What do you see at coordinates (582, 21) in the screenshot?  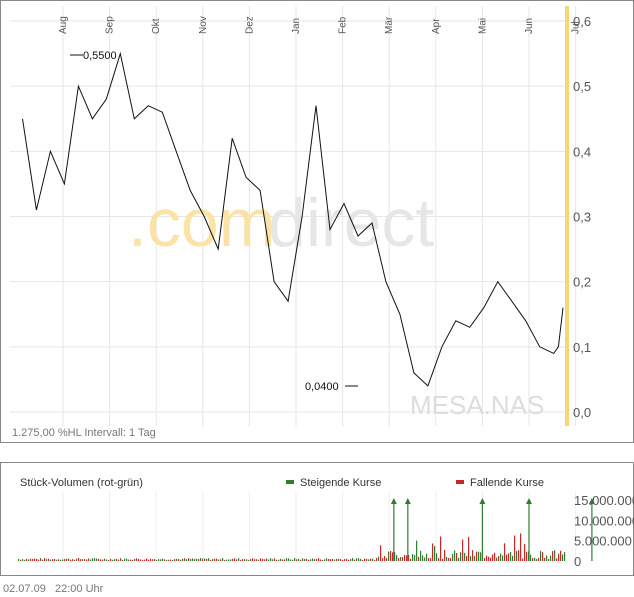 I see `price-tick-label: 0,6` at bounding box center [582, 21].